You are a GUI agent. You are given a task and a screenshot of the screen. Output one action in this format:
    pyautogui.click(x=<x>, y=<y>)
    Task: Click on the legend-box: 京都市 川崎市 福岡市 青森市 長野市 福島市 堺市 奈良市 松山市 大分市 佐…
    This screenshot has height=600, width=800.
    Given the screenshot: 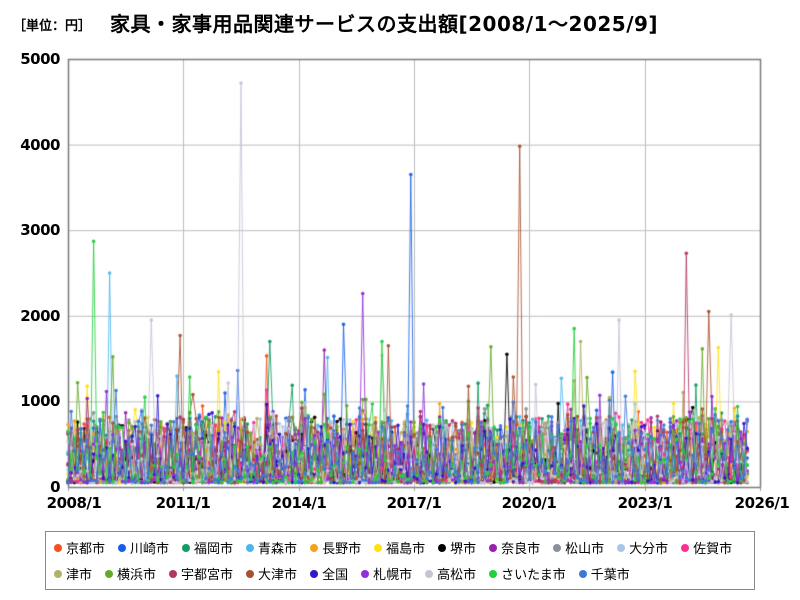 What is the action you would take?
    pyautogui.click(x=400, y=560)
    